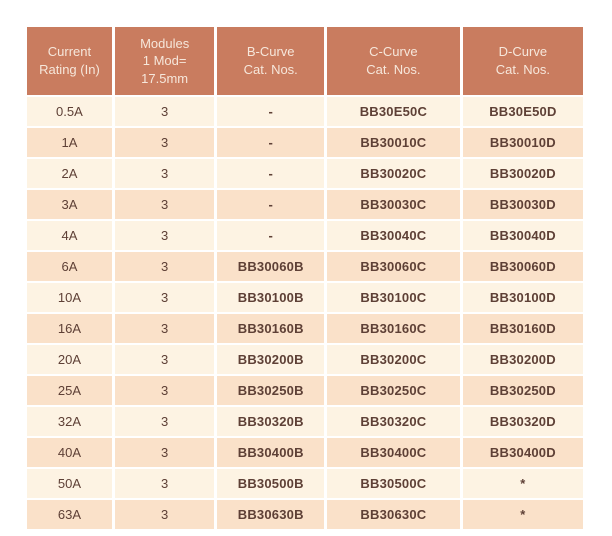  I want to click on table-cell: BB30630B, so click(271, 514).